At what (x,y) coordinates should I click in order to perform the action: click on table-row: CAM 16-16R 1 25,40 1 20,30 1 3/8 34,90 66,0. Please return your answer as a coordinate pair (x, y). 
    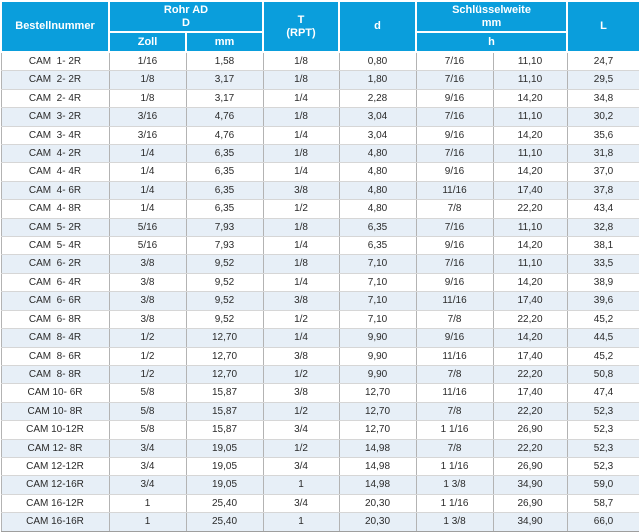
    Looking at the image, I should click on (319, 522).